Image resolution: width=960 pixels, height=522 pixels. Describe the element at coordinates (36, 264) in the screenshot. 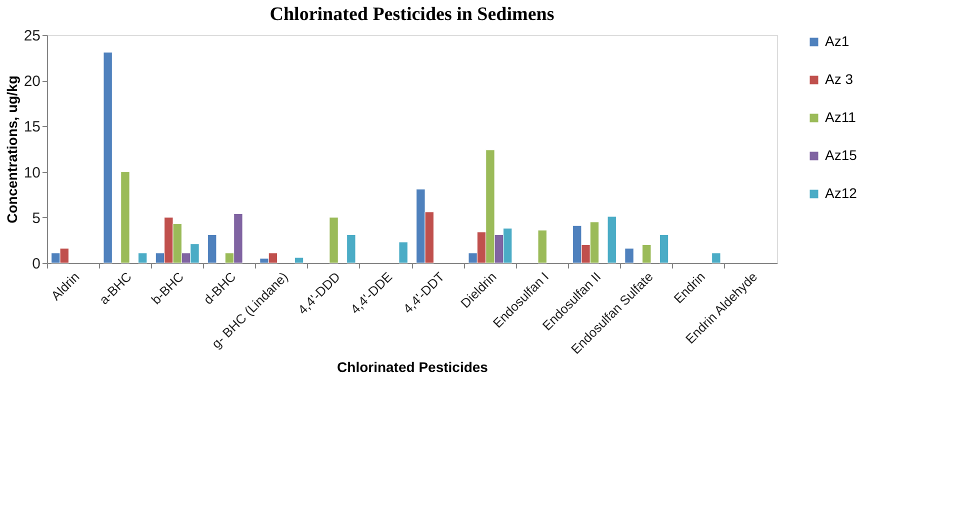

I see `y-tick-label: 0` at that location.